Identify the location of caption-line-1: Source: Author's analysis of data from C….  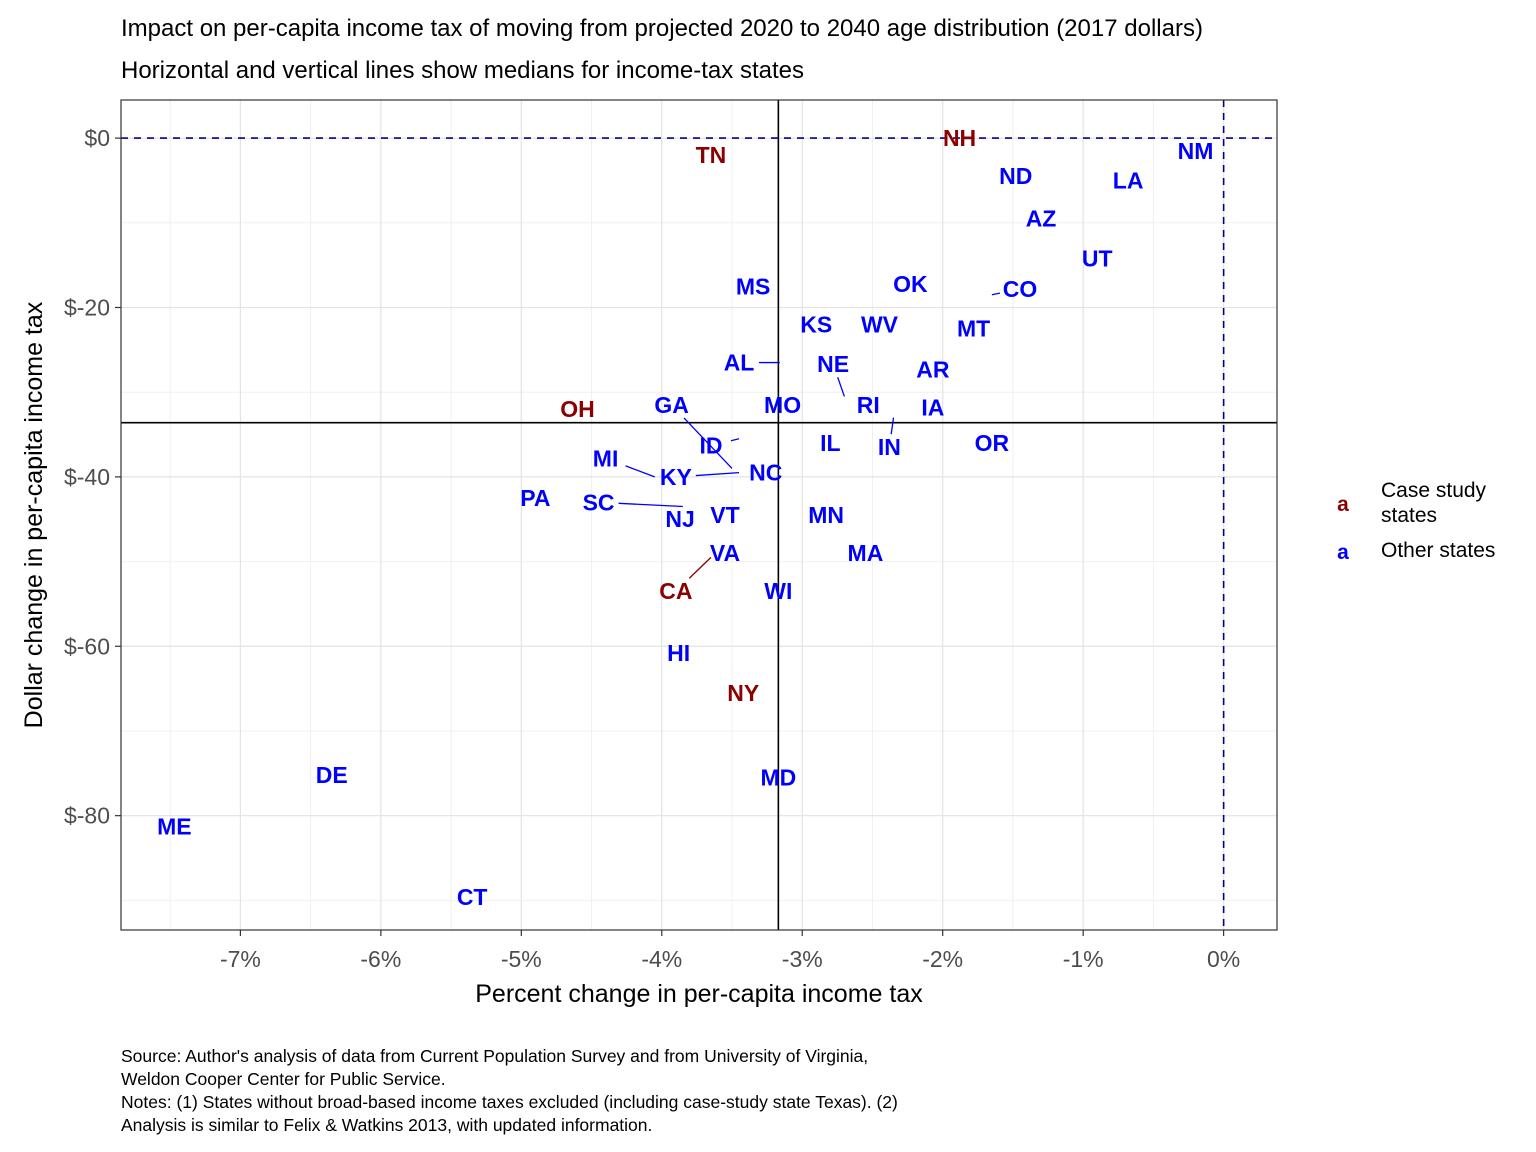
(494, 1056).